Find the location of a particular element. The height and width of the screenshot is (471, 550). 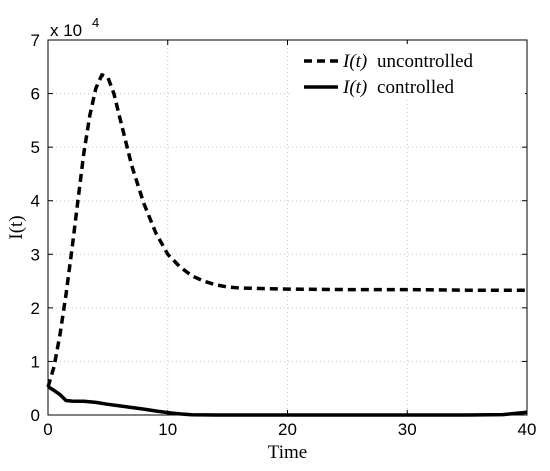

legend-label-uncontrolled: I(t) uncontrolled is located at coordinates (408, 61).